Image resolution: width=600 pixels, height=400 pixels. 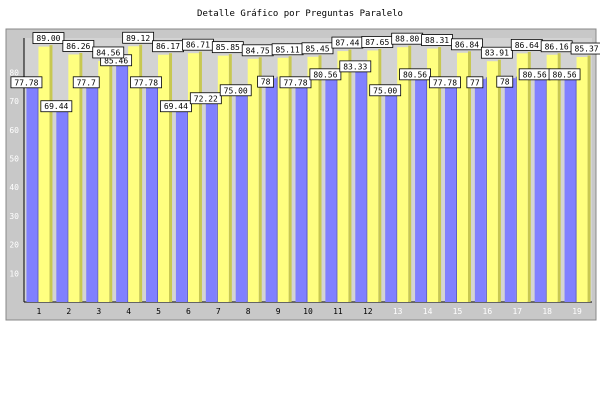 I want to click on data-label: 86.17, so click(x=168, y=46).